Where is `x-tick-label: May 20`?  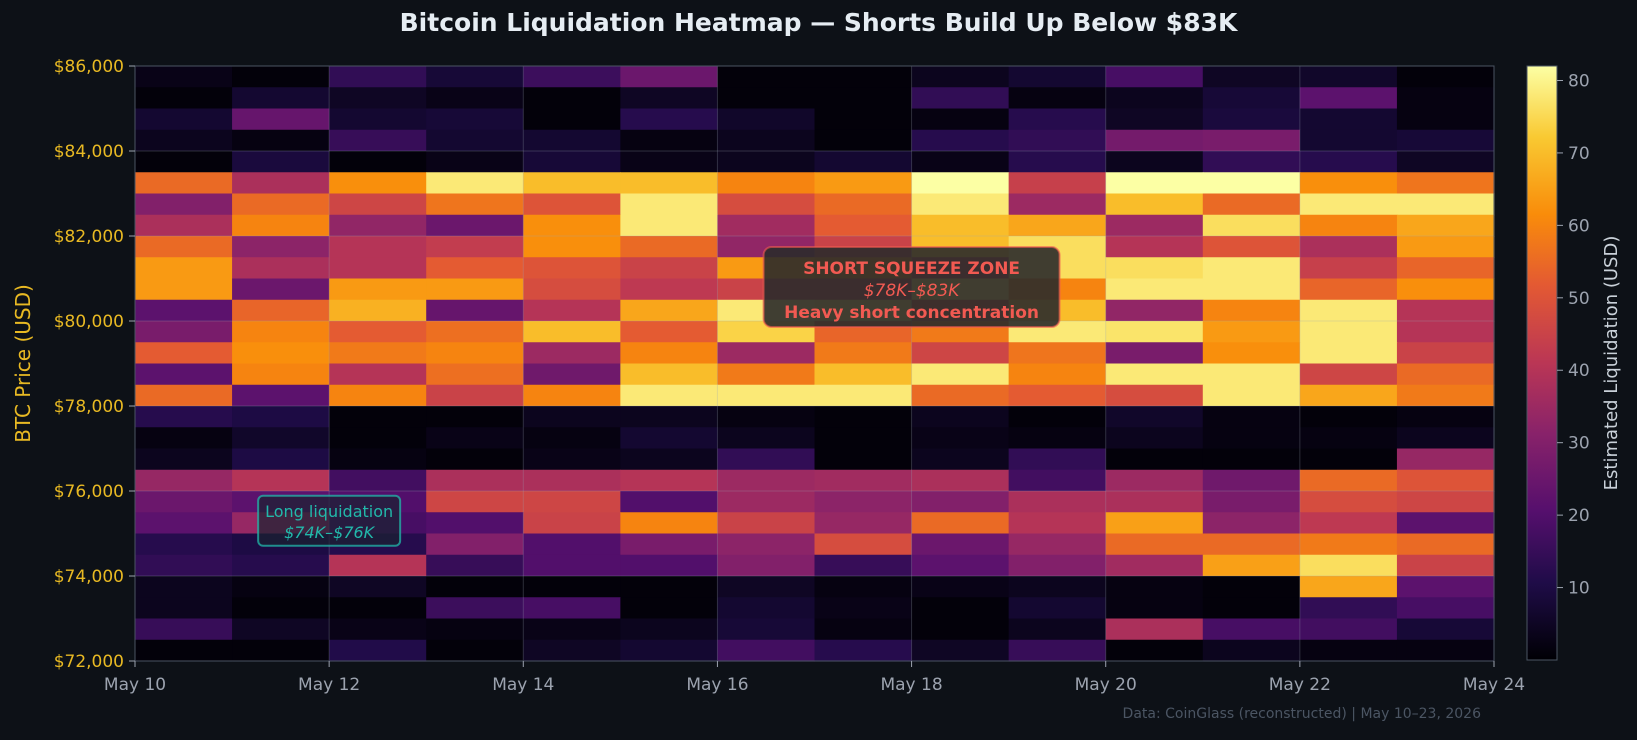 x-tick-label: May 20 is located at coordinates (1106, 685).